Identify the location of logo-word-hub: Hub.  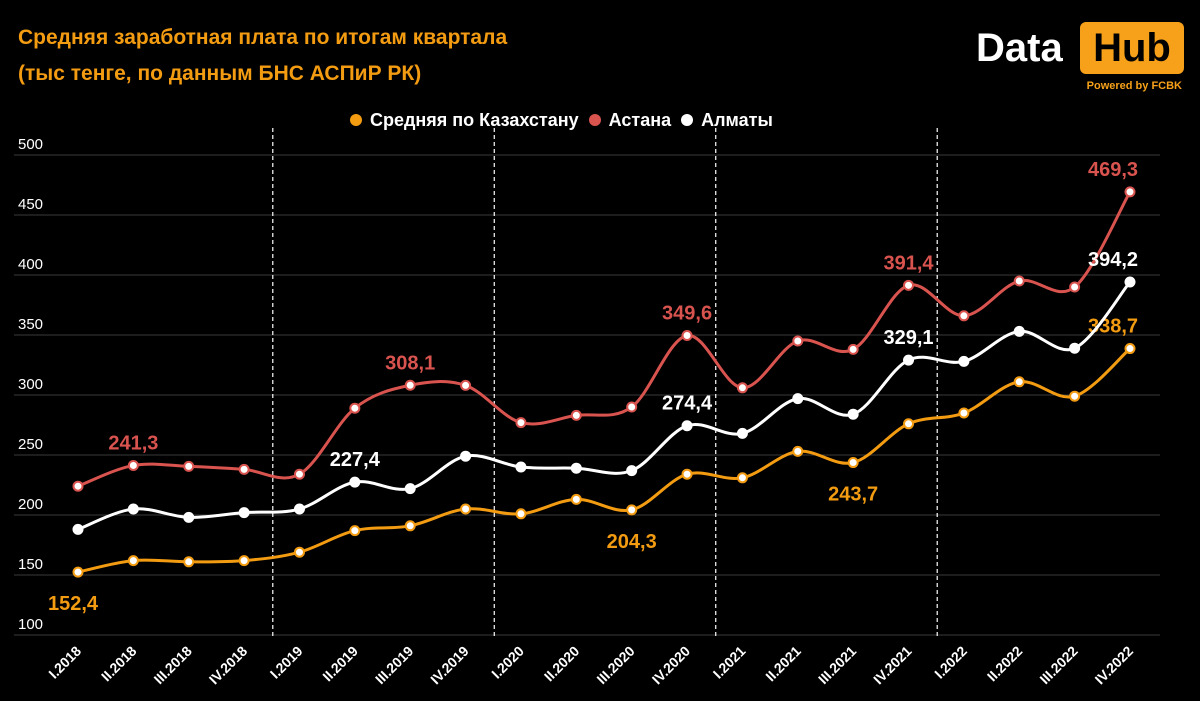
(1132, 48).